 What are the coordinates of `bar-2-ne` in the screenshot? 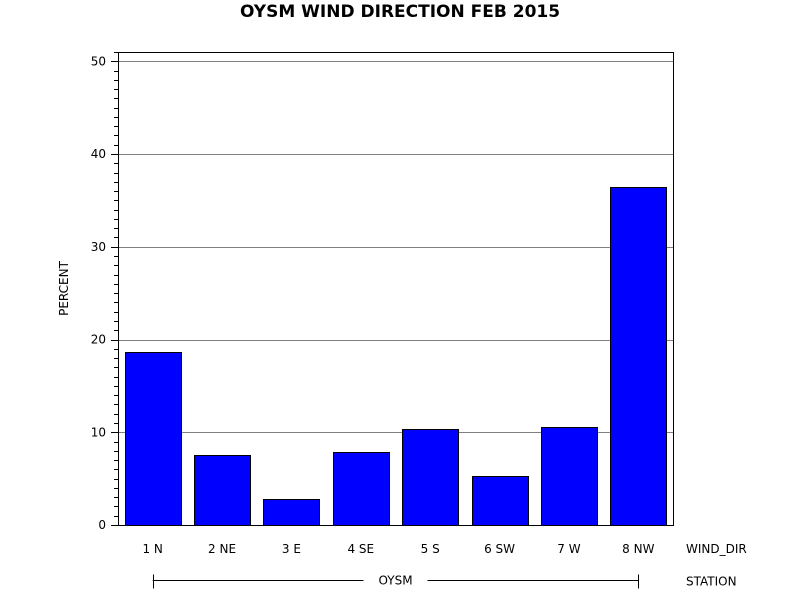 It's located at (222, 490).